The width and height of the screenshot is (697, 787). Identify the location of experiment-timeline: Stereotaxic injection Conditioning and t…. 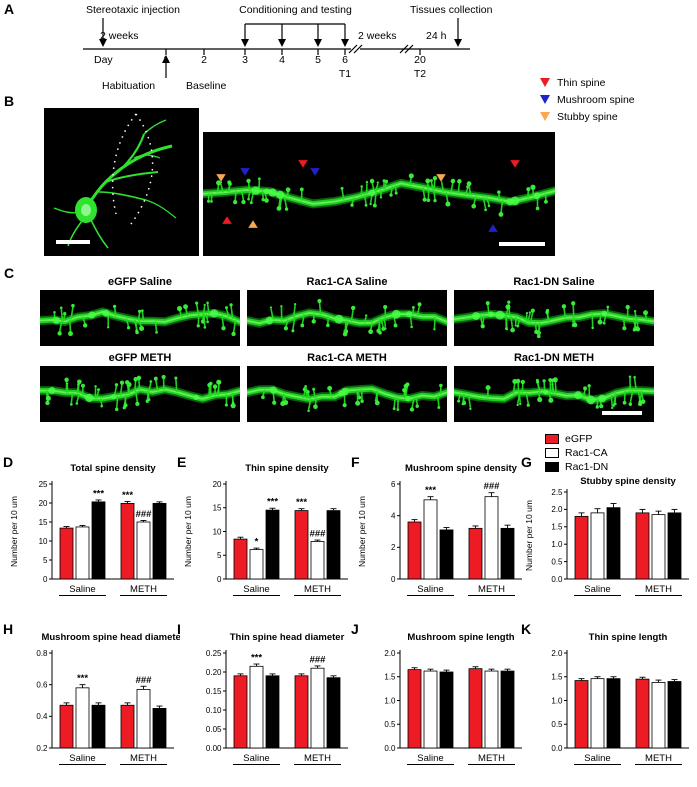
(358, 51).